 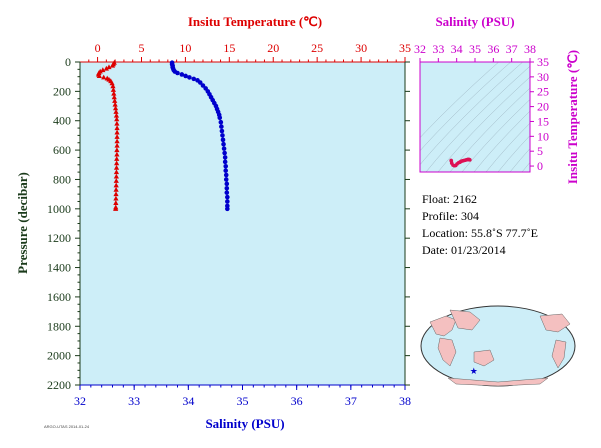 What do you see at coordinates (440, 216) in the screenshot?
I see `profile-label: Profile:` at bounding box center [440, 216].